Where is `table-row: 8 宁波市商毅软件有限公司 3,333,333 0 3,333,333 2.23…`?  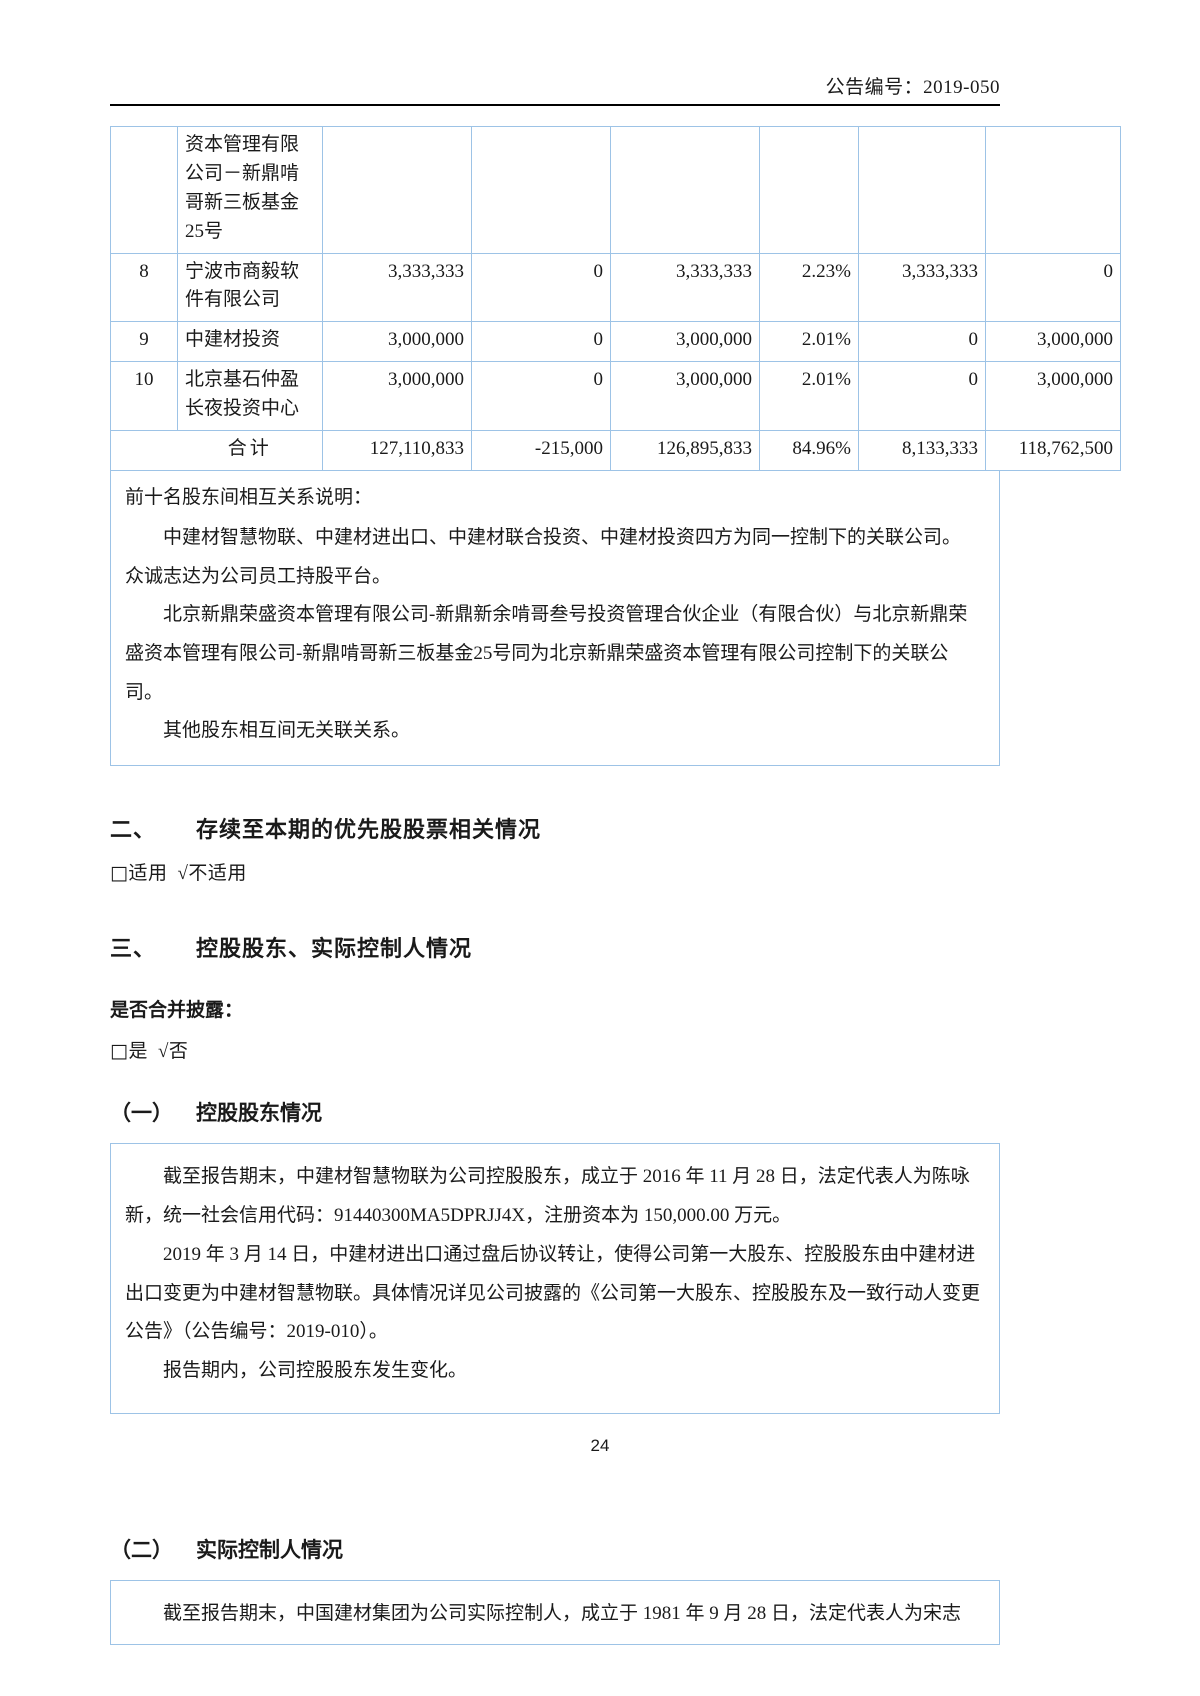 table-row: 8 宁波市商毅软件有限公司 3,333,333 0 3,333,333 2.23… is located at coordinates (615, 287).